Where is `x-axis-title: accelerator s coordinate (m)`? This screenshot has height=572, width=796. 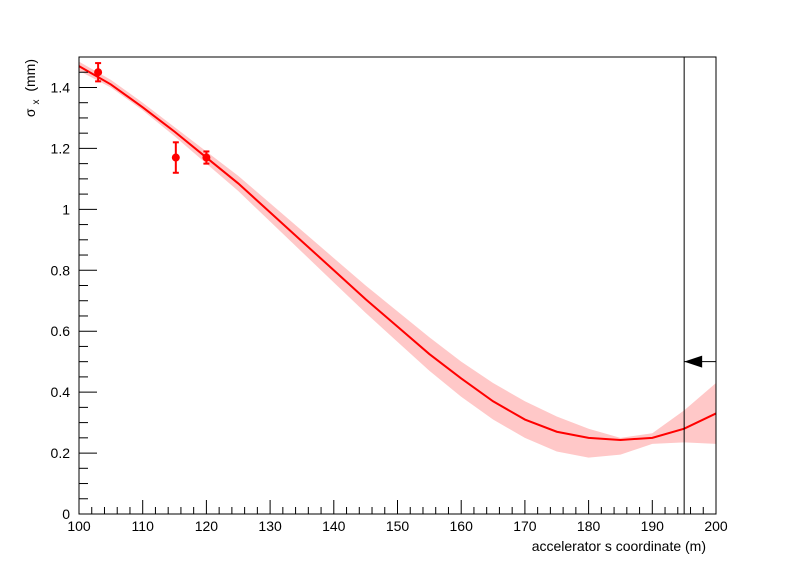 x-axis-title: accelerator s coordinate (m) is located at coordinates (619, 546).